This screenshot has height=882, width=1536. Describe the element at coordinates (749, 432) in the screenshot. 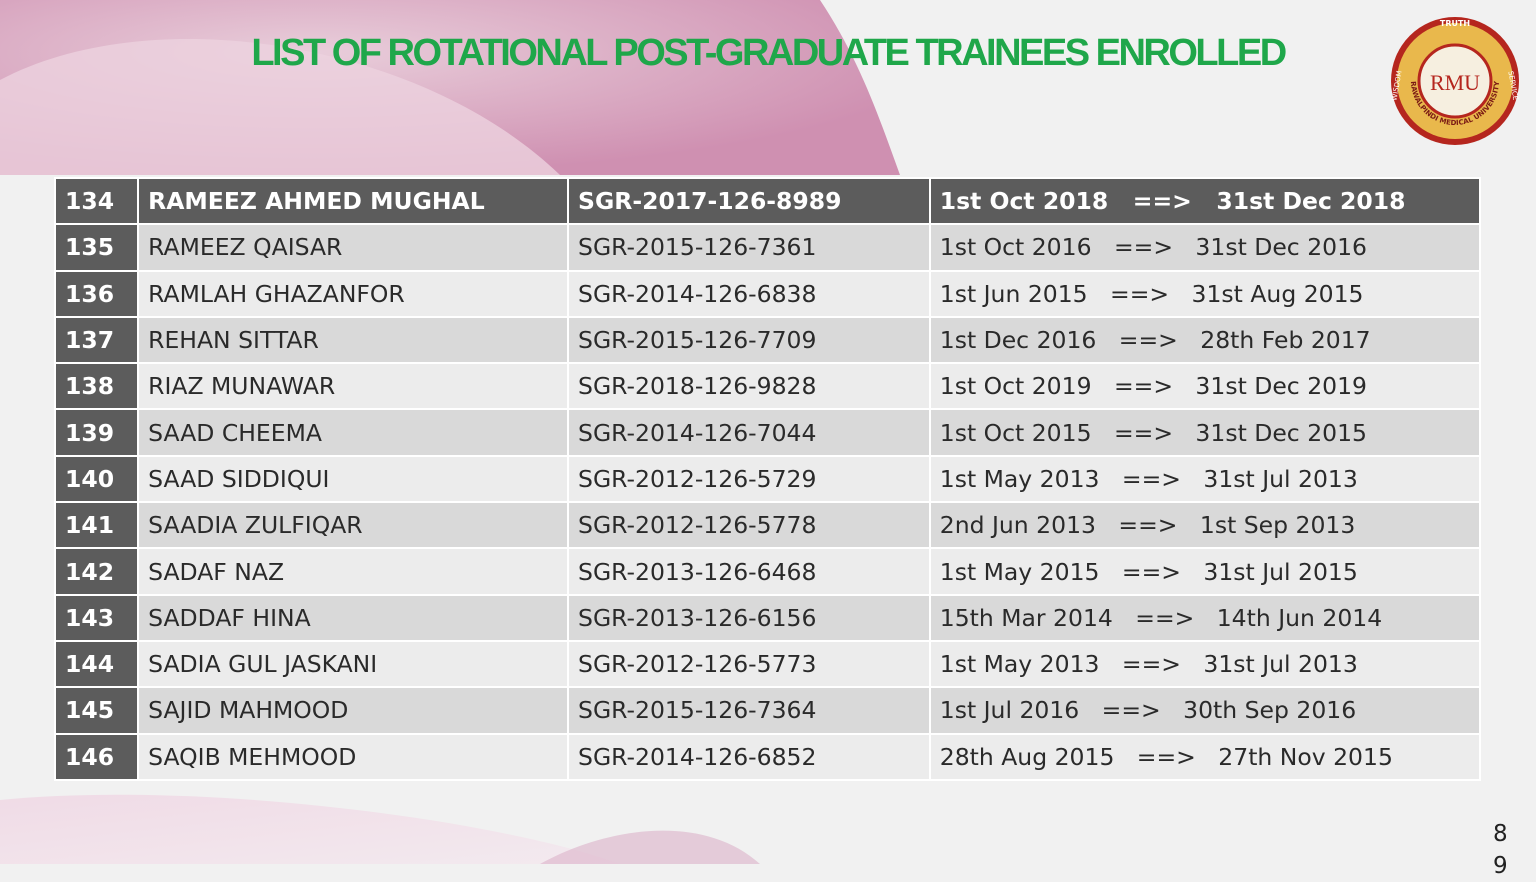

I see `registration-number: SGR-2014-126-7044` at that location.